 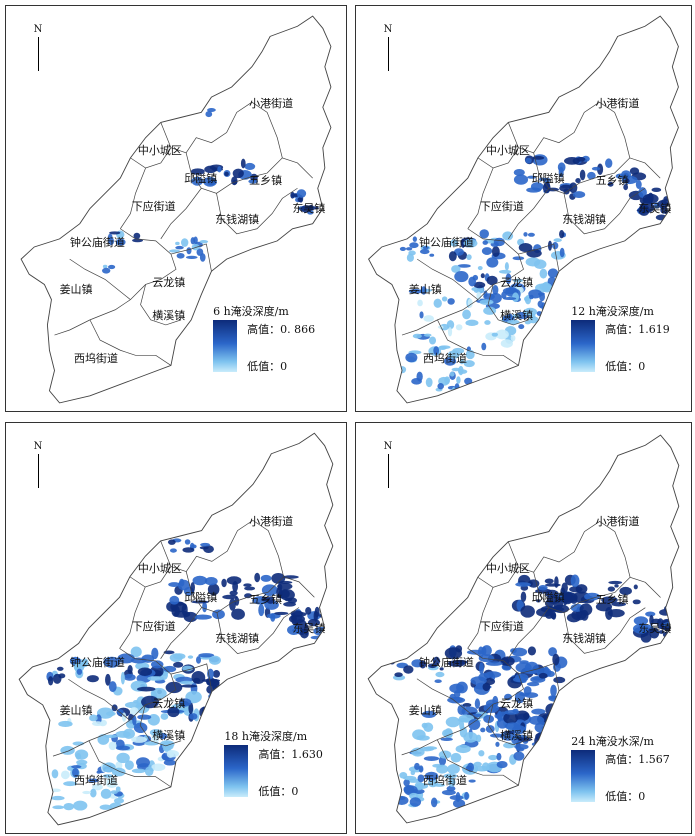 I want to click on legend: 18 h淹没深度/m 高值：1.630 低值：0, so click(x=285, y=763).